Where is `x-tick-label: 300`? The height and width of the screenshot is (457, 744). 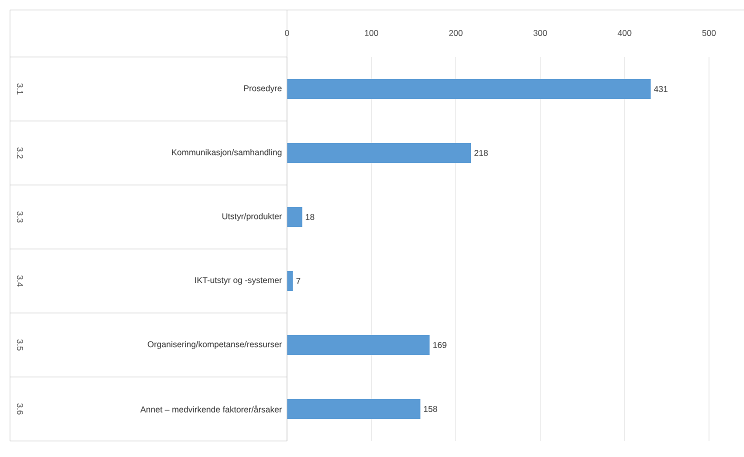
x-tick-label: 300 is located at coordinates (540, 33).